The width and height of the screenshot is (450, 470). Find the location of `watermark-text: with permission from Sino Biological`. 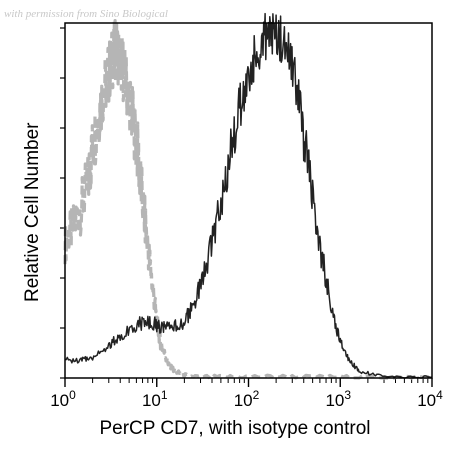

watermark-text: with permission from Sino Biological is located at coordinates (86, 14).